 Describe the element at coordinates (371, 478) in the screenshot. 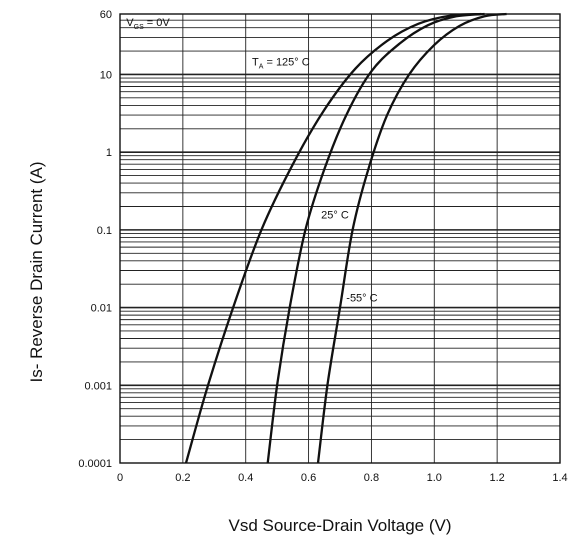

I see `x-tick-label: 0.8` at that location.